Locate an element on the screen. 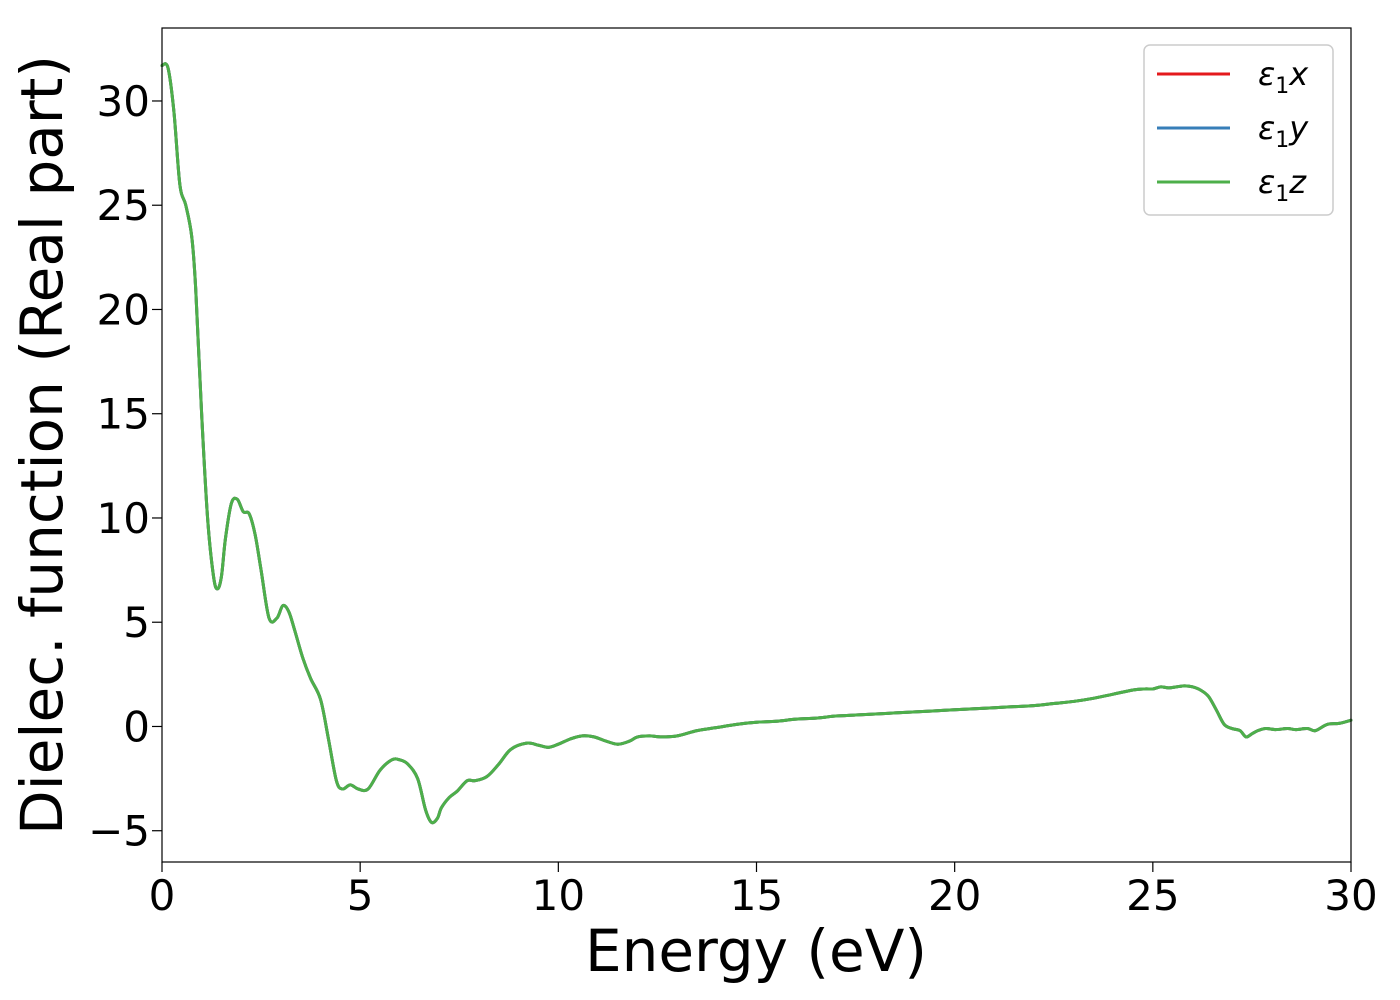  legend-label: ε1y is located at coordinates (1283, 131).